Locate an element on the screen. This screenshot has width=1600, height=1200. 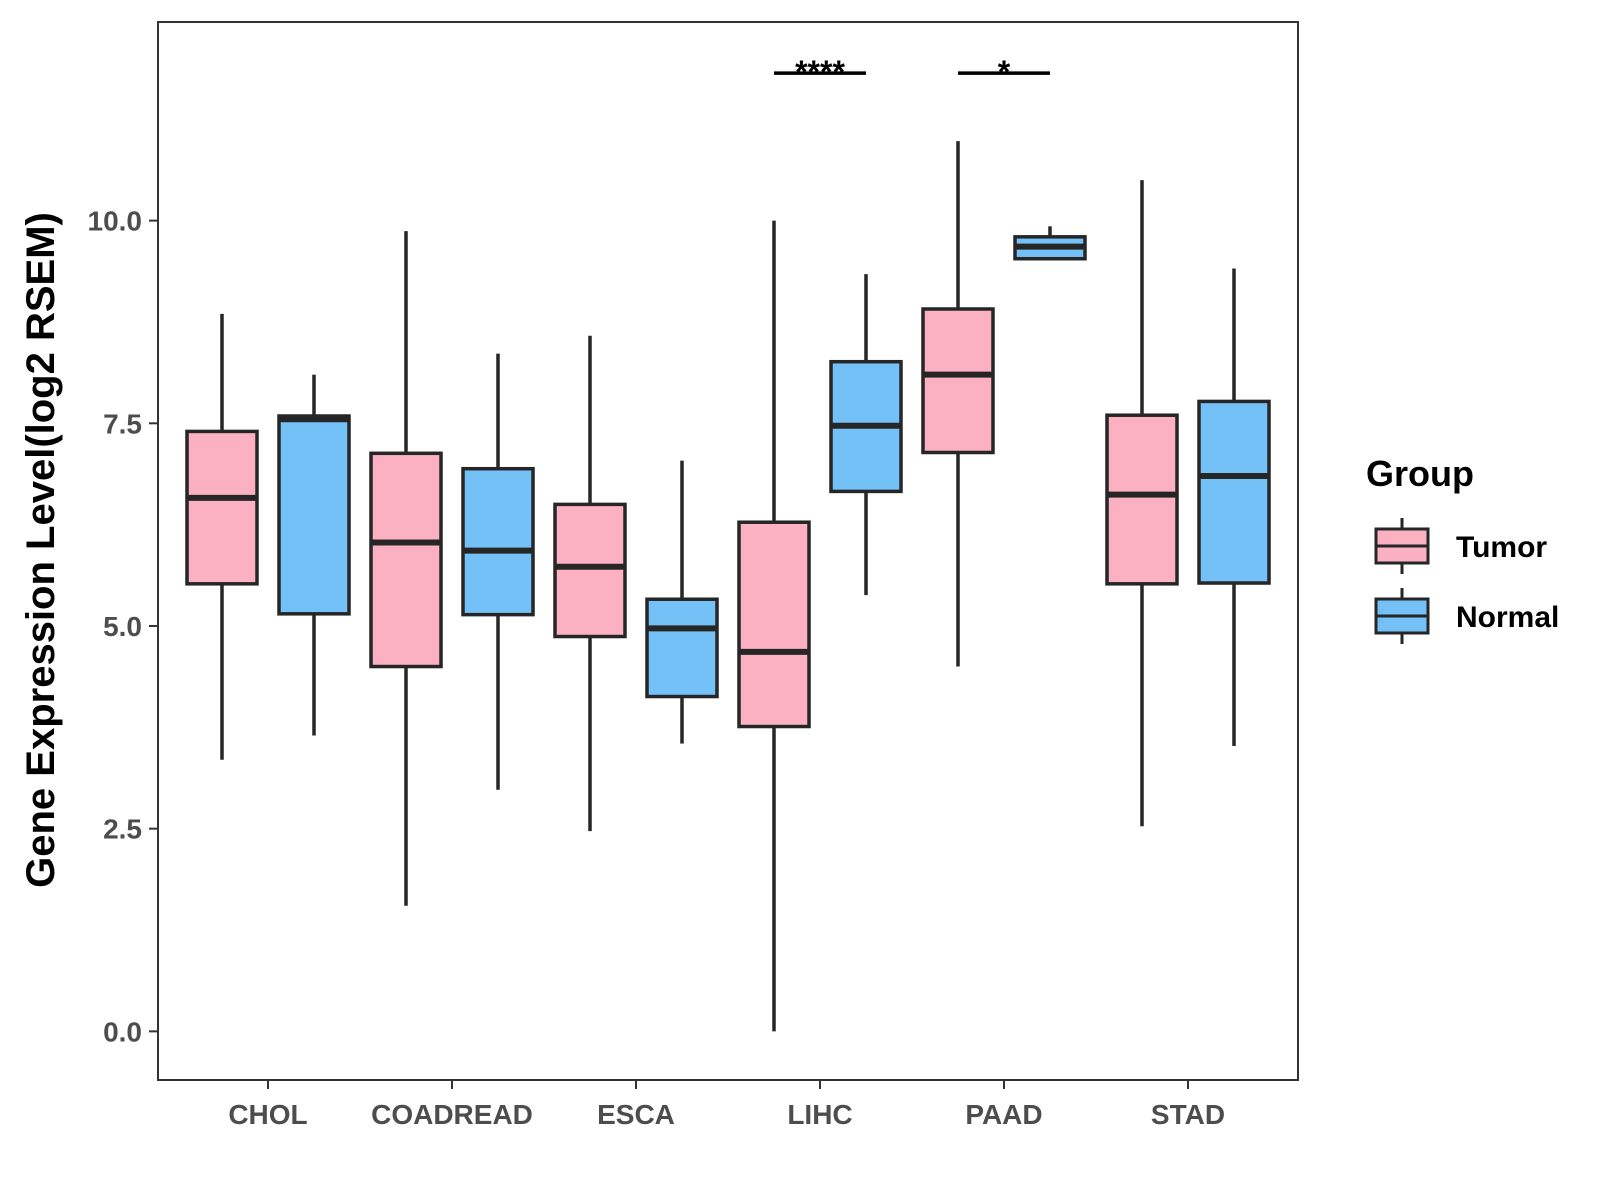
box-tumor-paad is located at coordinates (958, 404).